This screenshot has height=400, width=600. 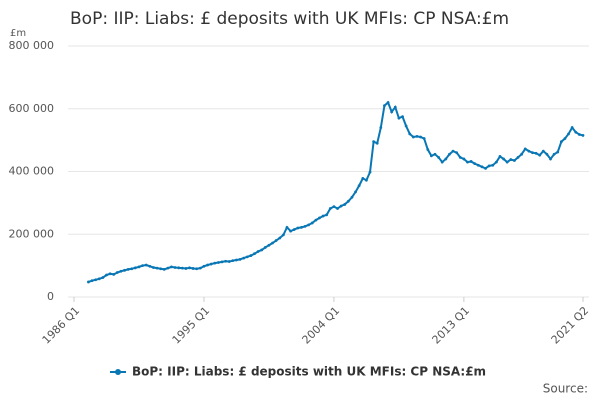 I want to click on x-tick-label: 1995 Q1, so click(x=191, y=325).